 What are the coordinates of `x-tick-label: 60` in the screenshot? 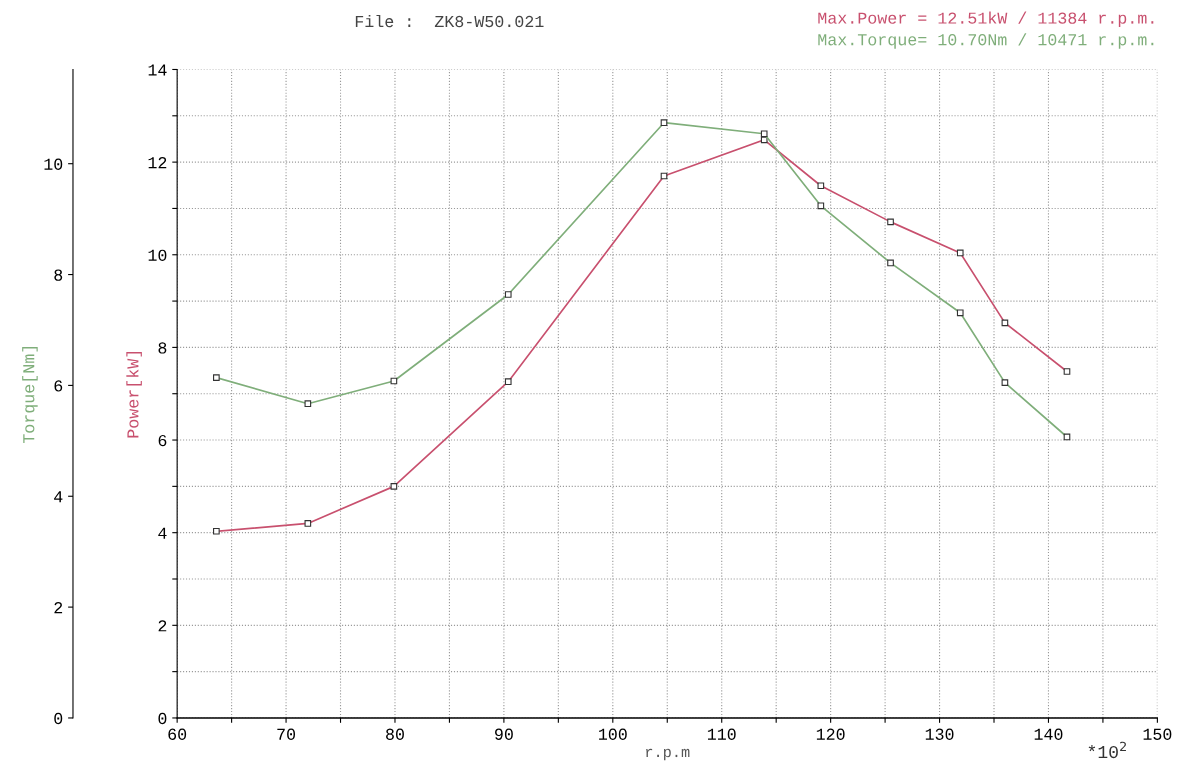 It's located at (177, 734).